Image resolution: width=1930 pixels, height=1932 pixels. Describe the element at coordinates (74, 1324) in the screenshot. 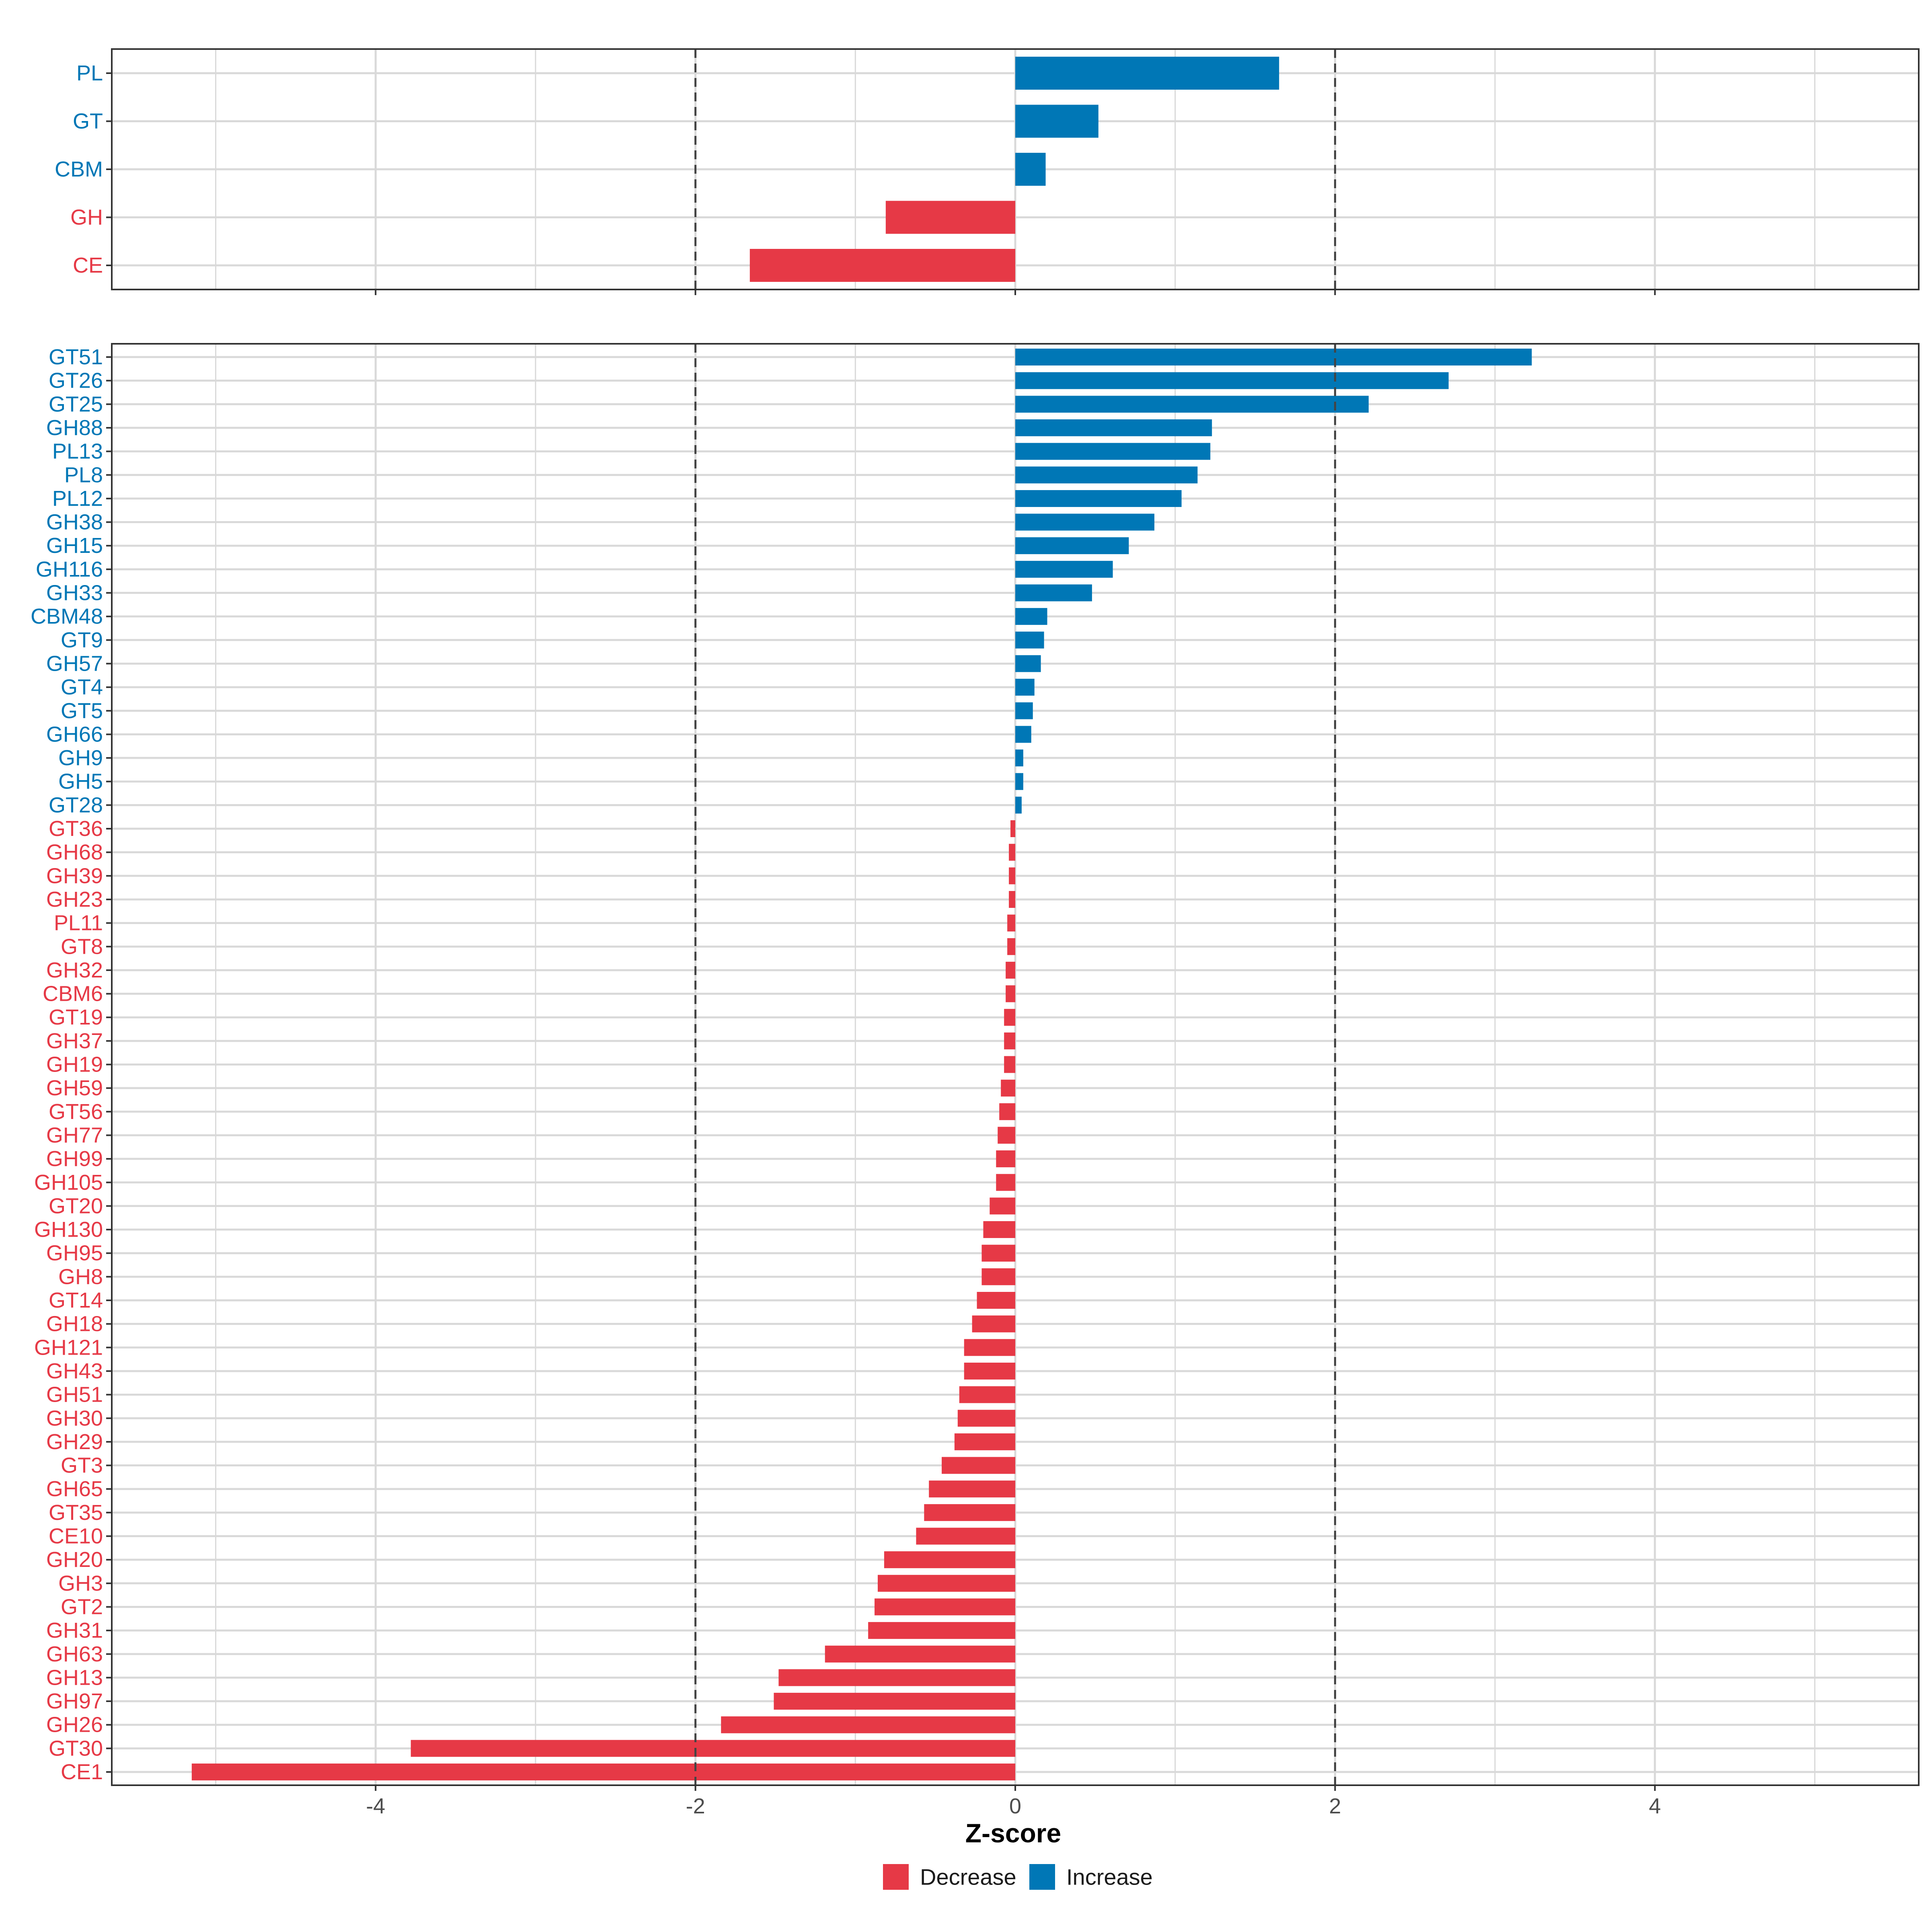

I see `category-label-gh18: GH18` at that location.